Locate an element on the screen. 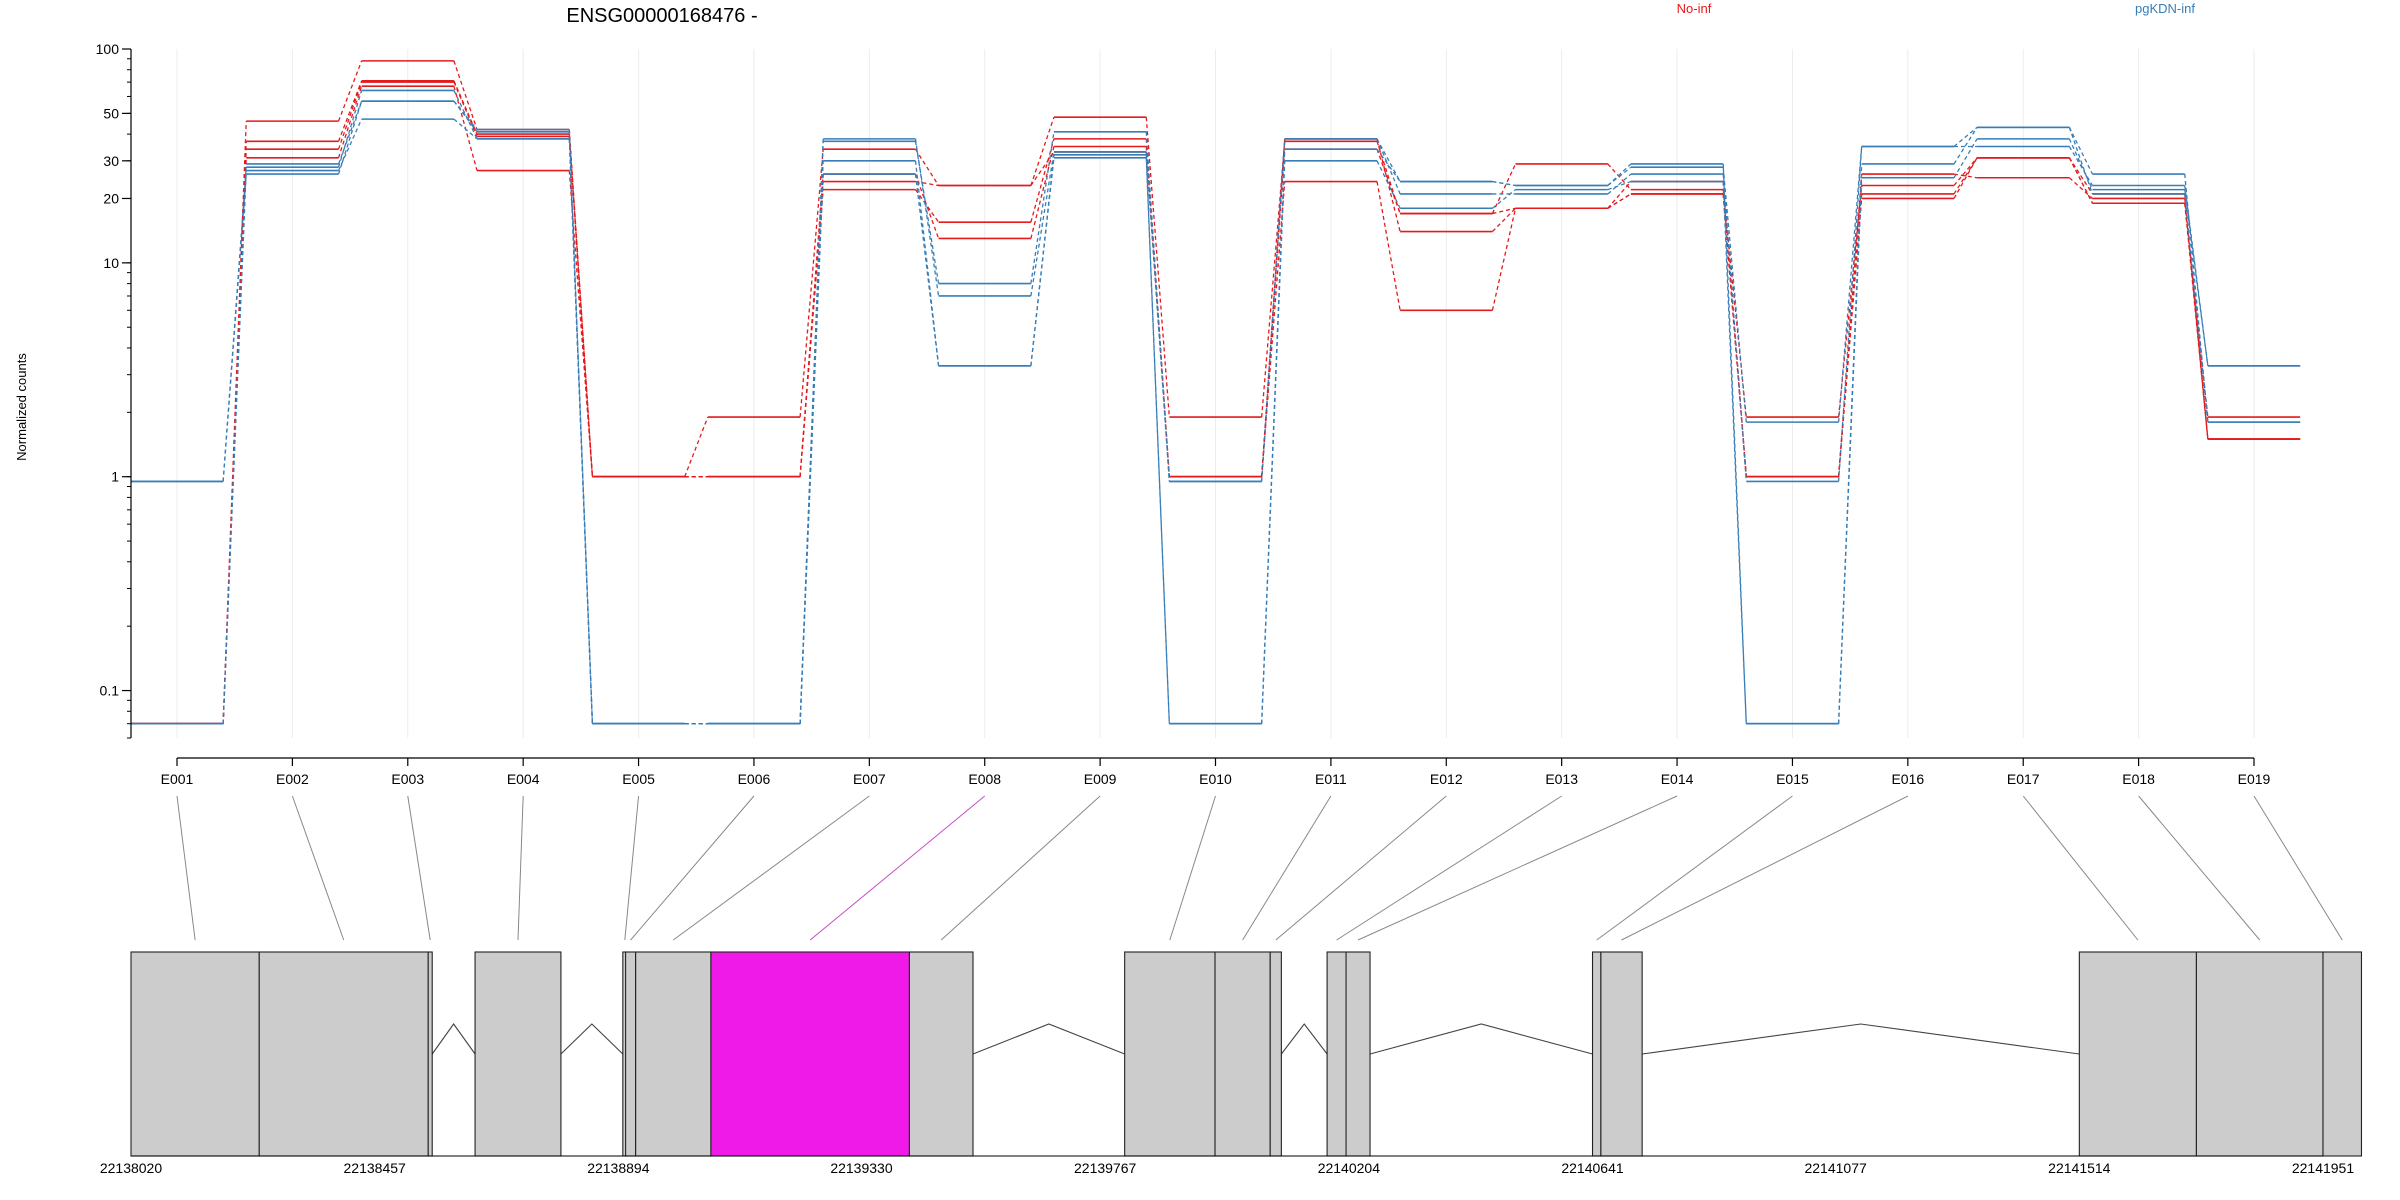 The height and width of the screenshot is (1200, 2400). x-tick-label: E018 is located at coordinates (2138, 779).